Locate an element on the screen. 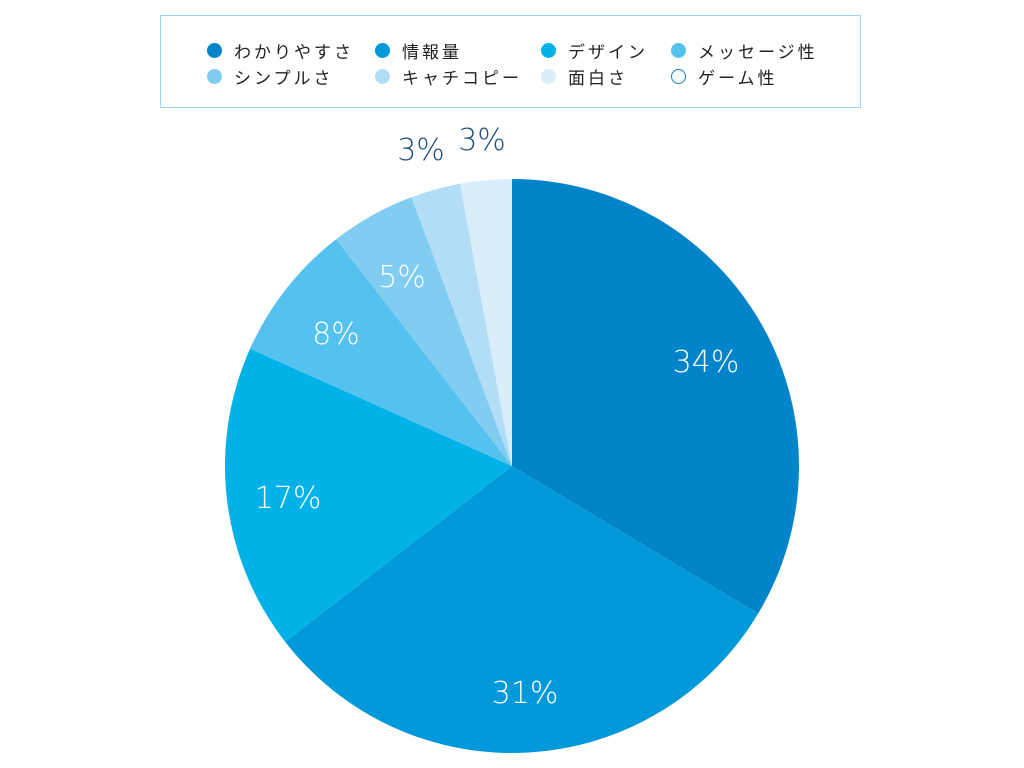  legend-label: メッセージ性 is located at coordinates (758, 52).